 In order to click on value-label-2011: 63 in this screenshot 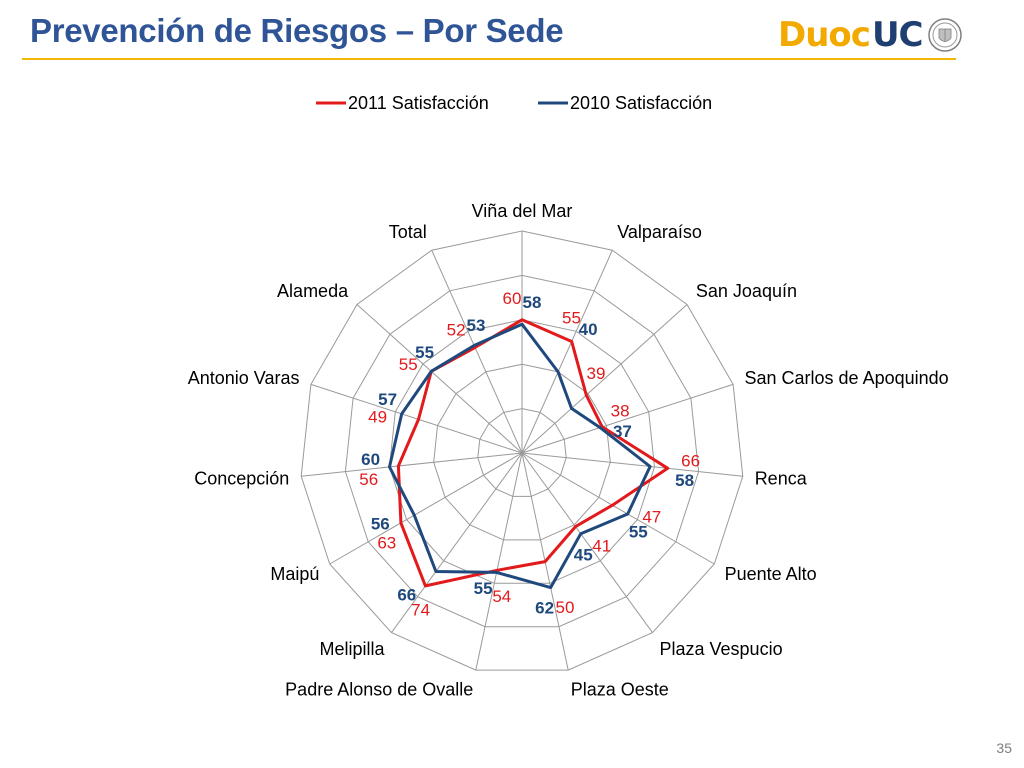, I will do `click(386, 543)`.